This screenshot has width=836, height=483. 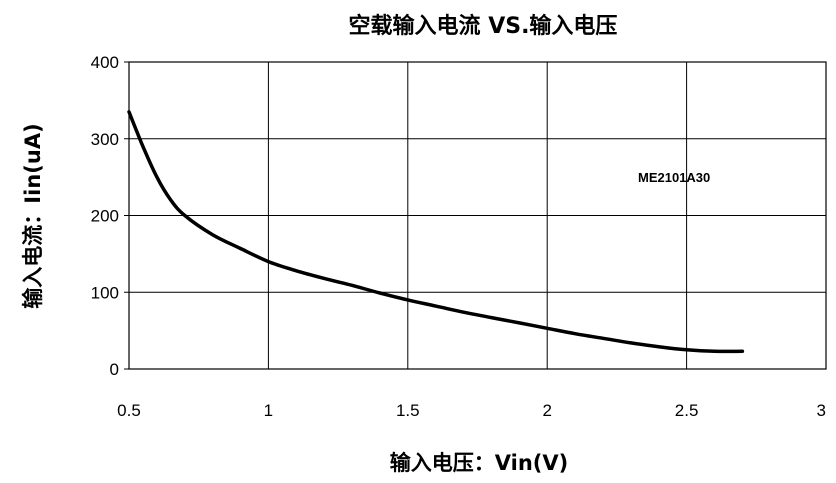 I want to click on y-tick-label: 200, so click(x=105, y=216).